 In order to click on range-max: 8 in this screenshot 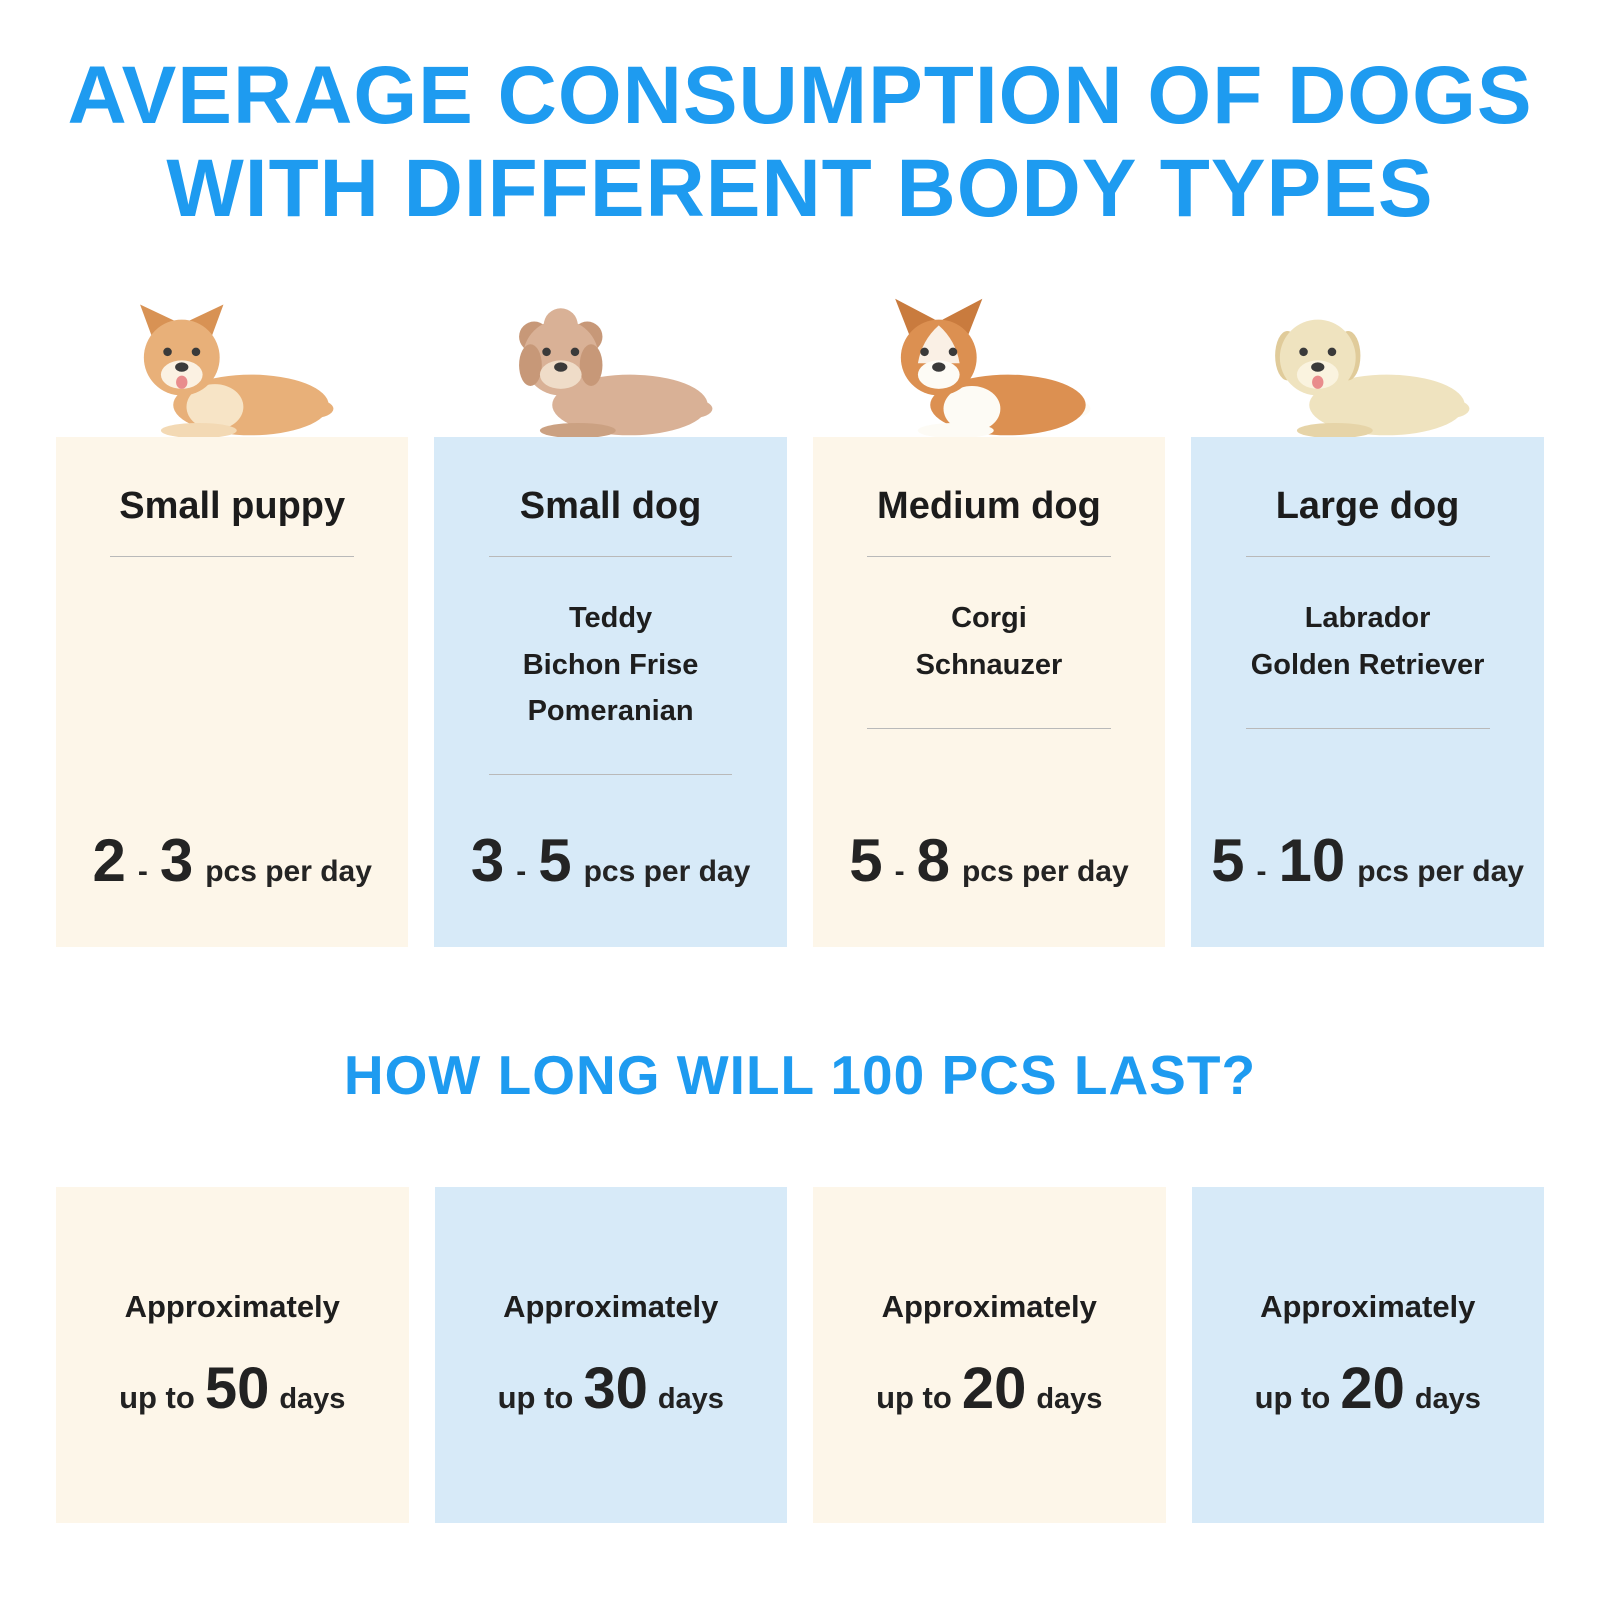, I will do `click(933, 861)`.